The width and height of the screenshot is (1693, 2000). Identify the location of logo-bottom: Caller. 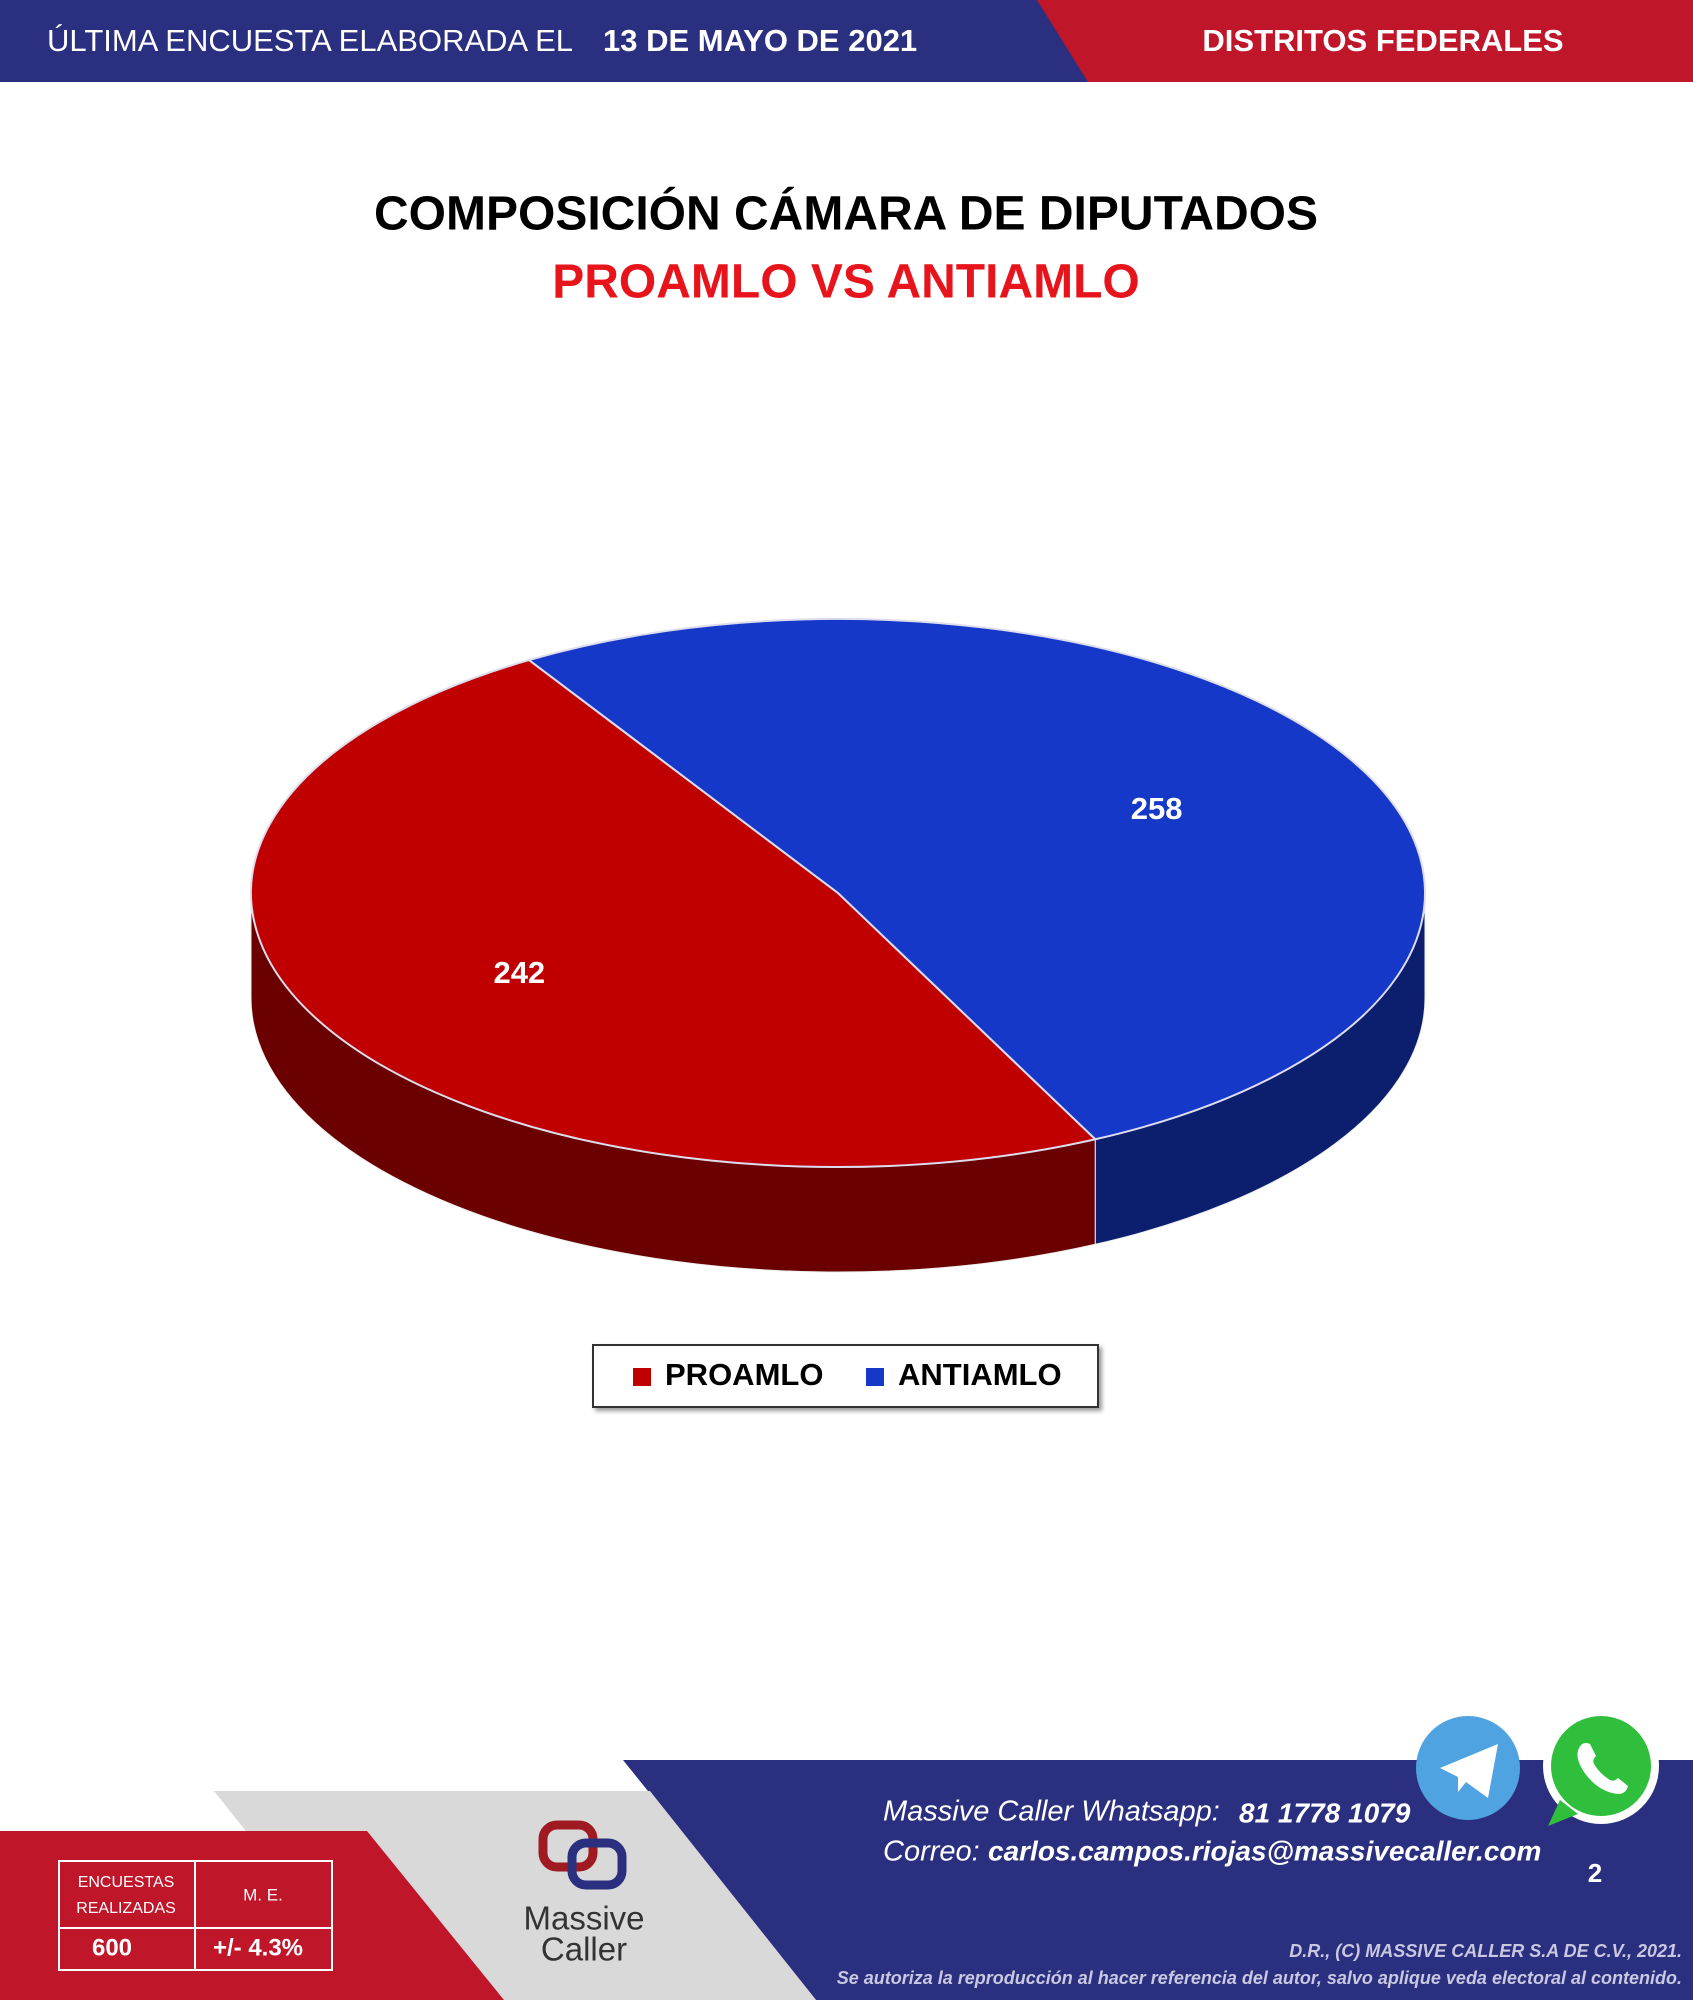
(584, 1949).